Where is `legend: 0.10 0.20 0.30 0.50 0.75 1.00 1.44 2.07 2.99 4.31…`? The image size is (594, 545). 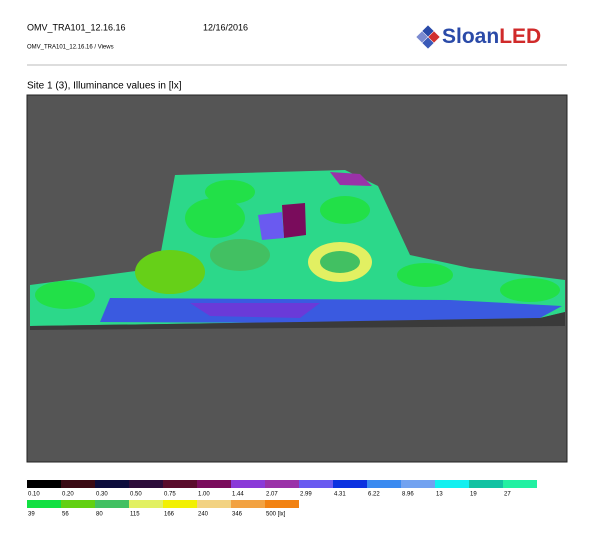
legend: 0.10 0.20 0.30 0.50 0.75 1.00 1.44 2.07 2.99 4.31… is located at coordinates (282, 499).